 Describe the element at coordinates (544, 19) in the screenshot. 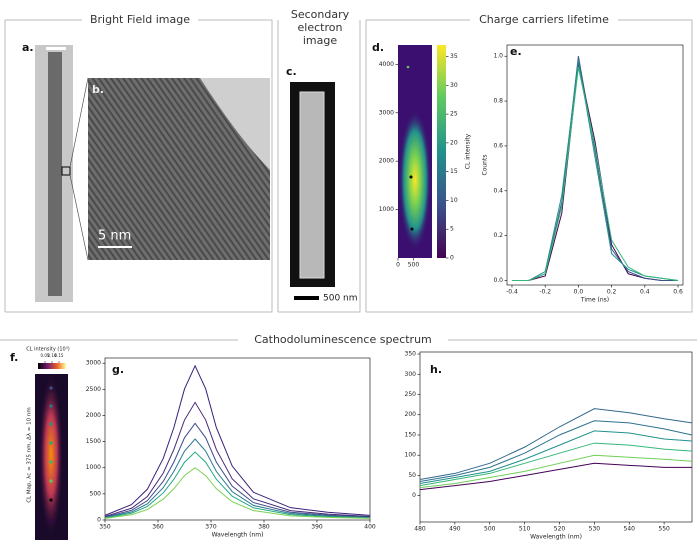

I see `section-title: Charge carriers lifetime` at that location.